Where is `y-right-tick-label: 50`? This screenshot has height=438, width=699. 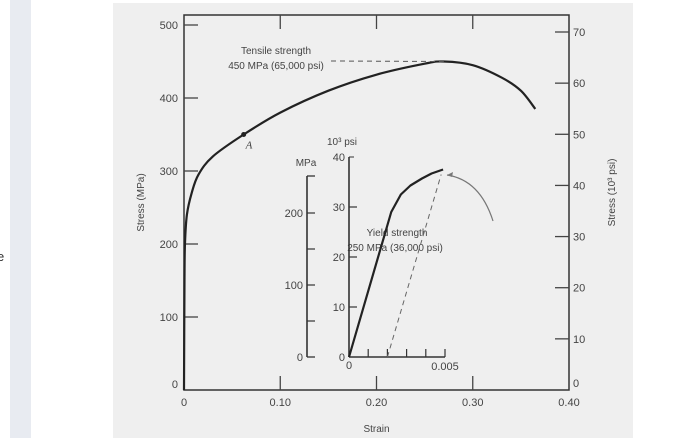 y-right-tick-label: 50 is located at coordinates (579, 135).